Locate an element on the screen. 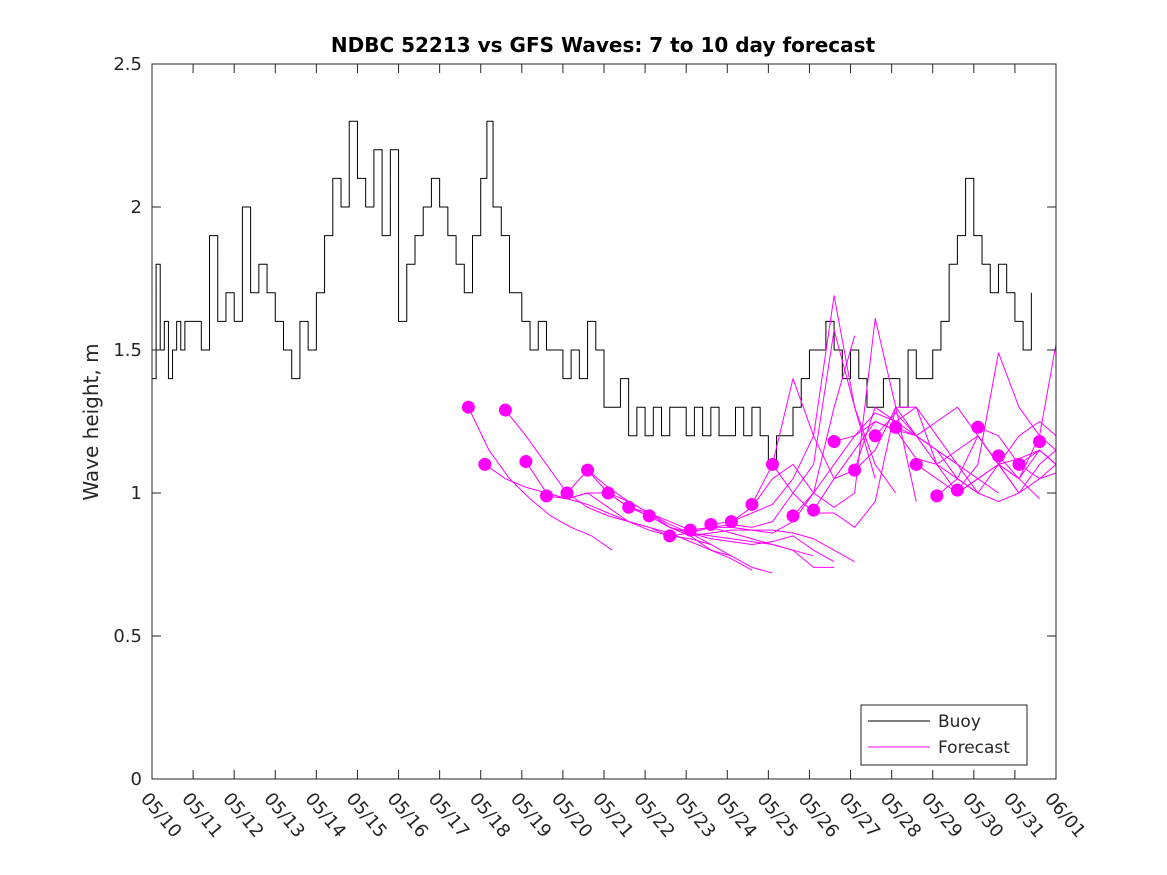 The image size is (1167, 875). x-tick-label: 06/01 is located at coordinates (1064, 815).